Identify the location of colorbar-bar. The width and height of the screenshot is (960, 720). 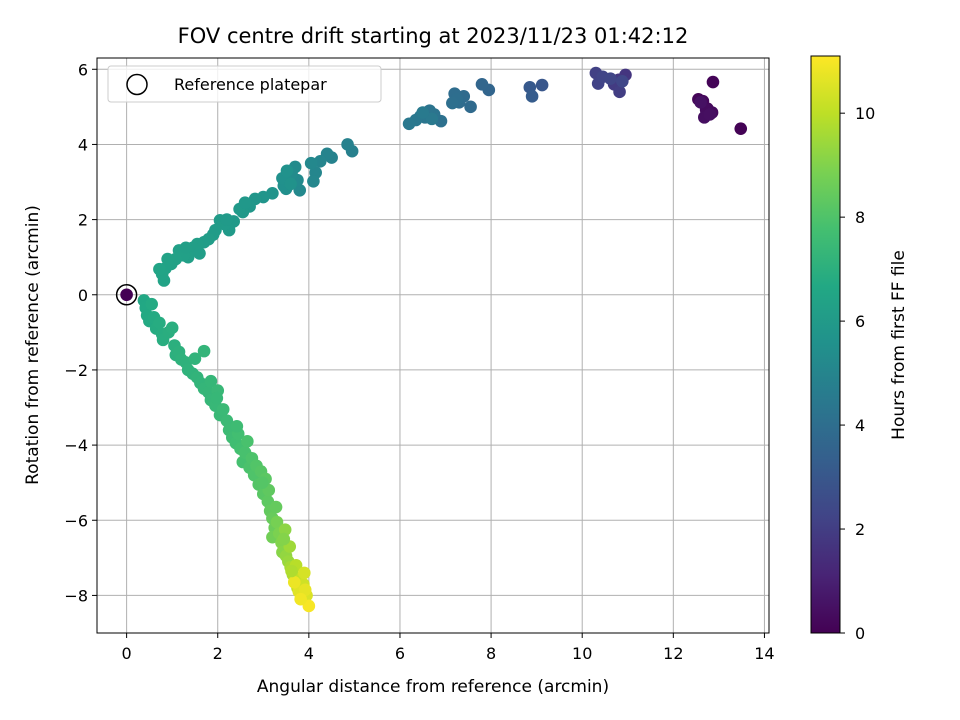
(825, 344).